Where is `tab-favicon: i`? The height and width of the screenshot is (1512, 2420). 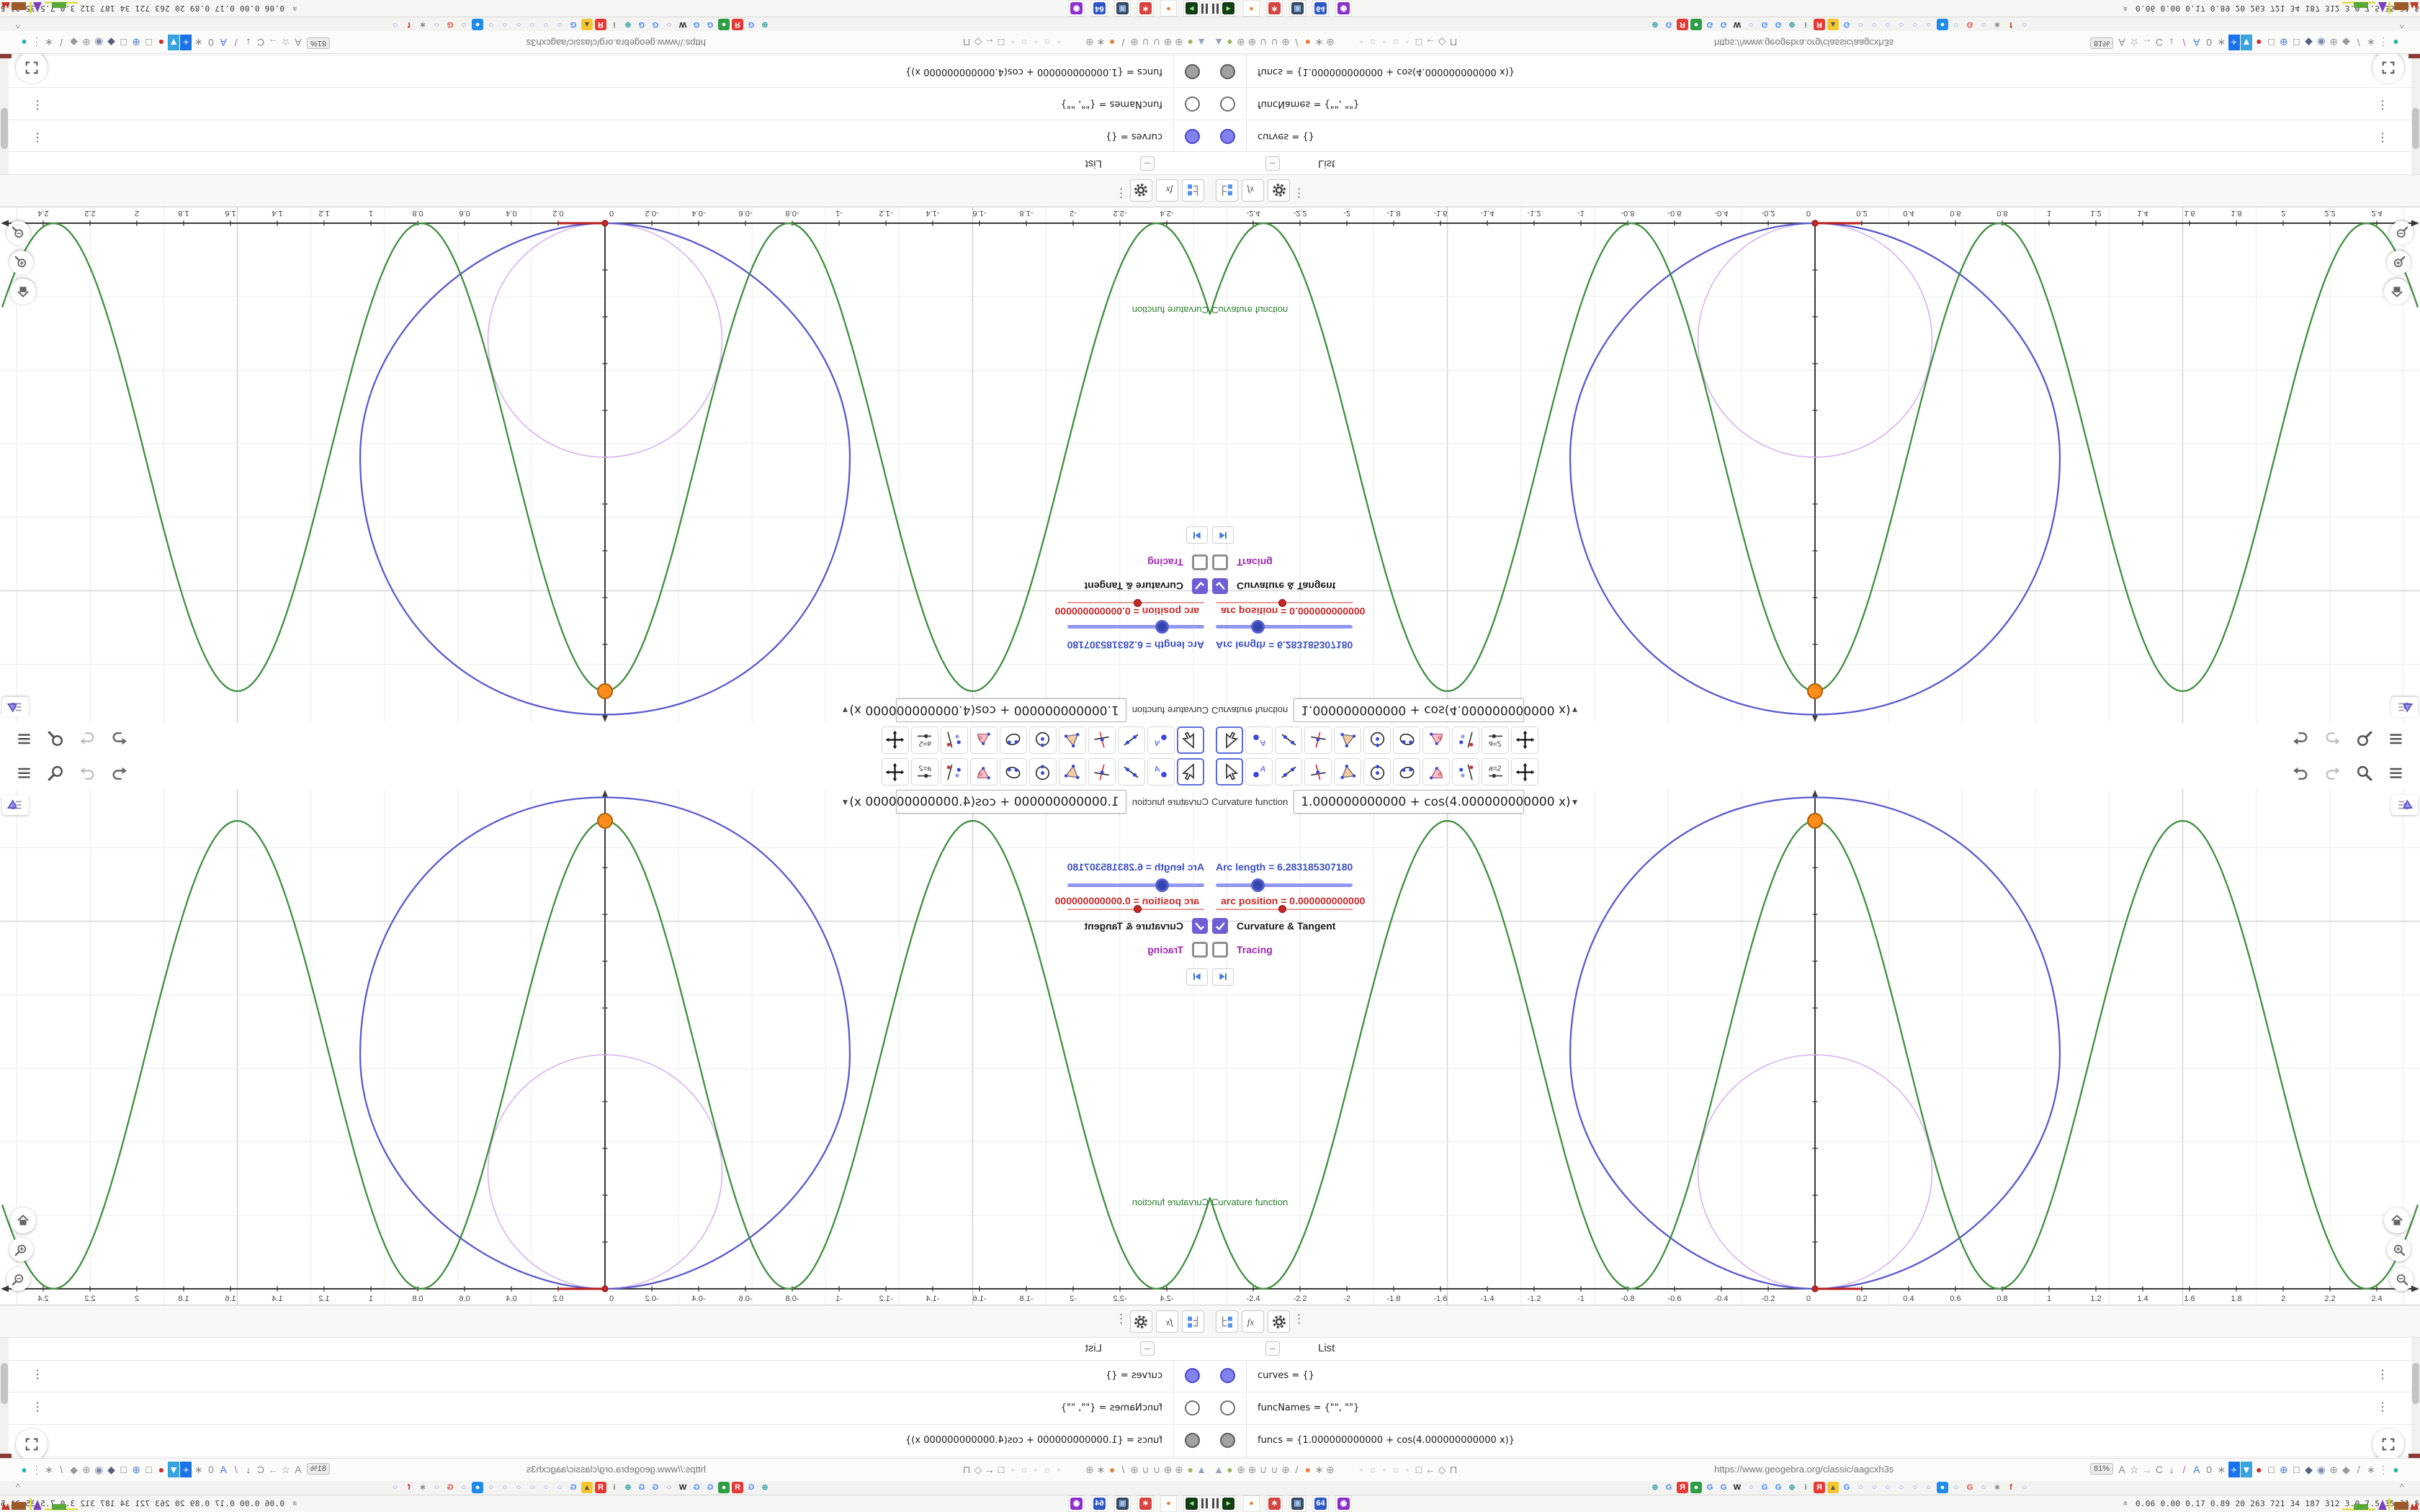 tab-favicon: i is located at coordinates (1805, 24).